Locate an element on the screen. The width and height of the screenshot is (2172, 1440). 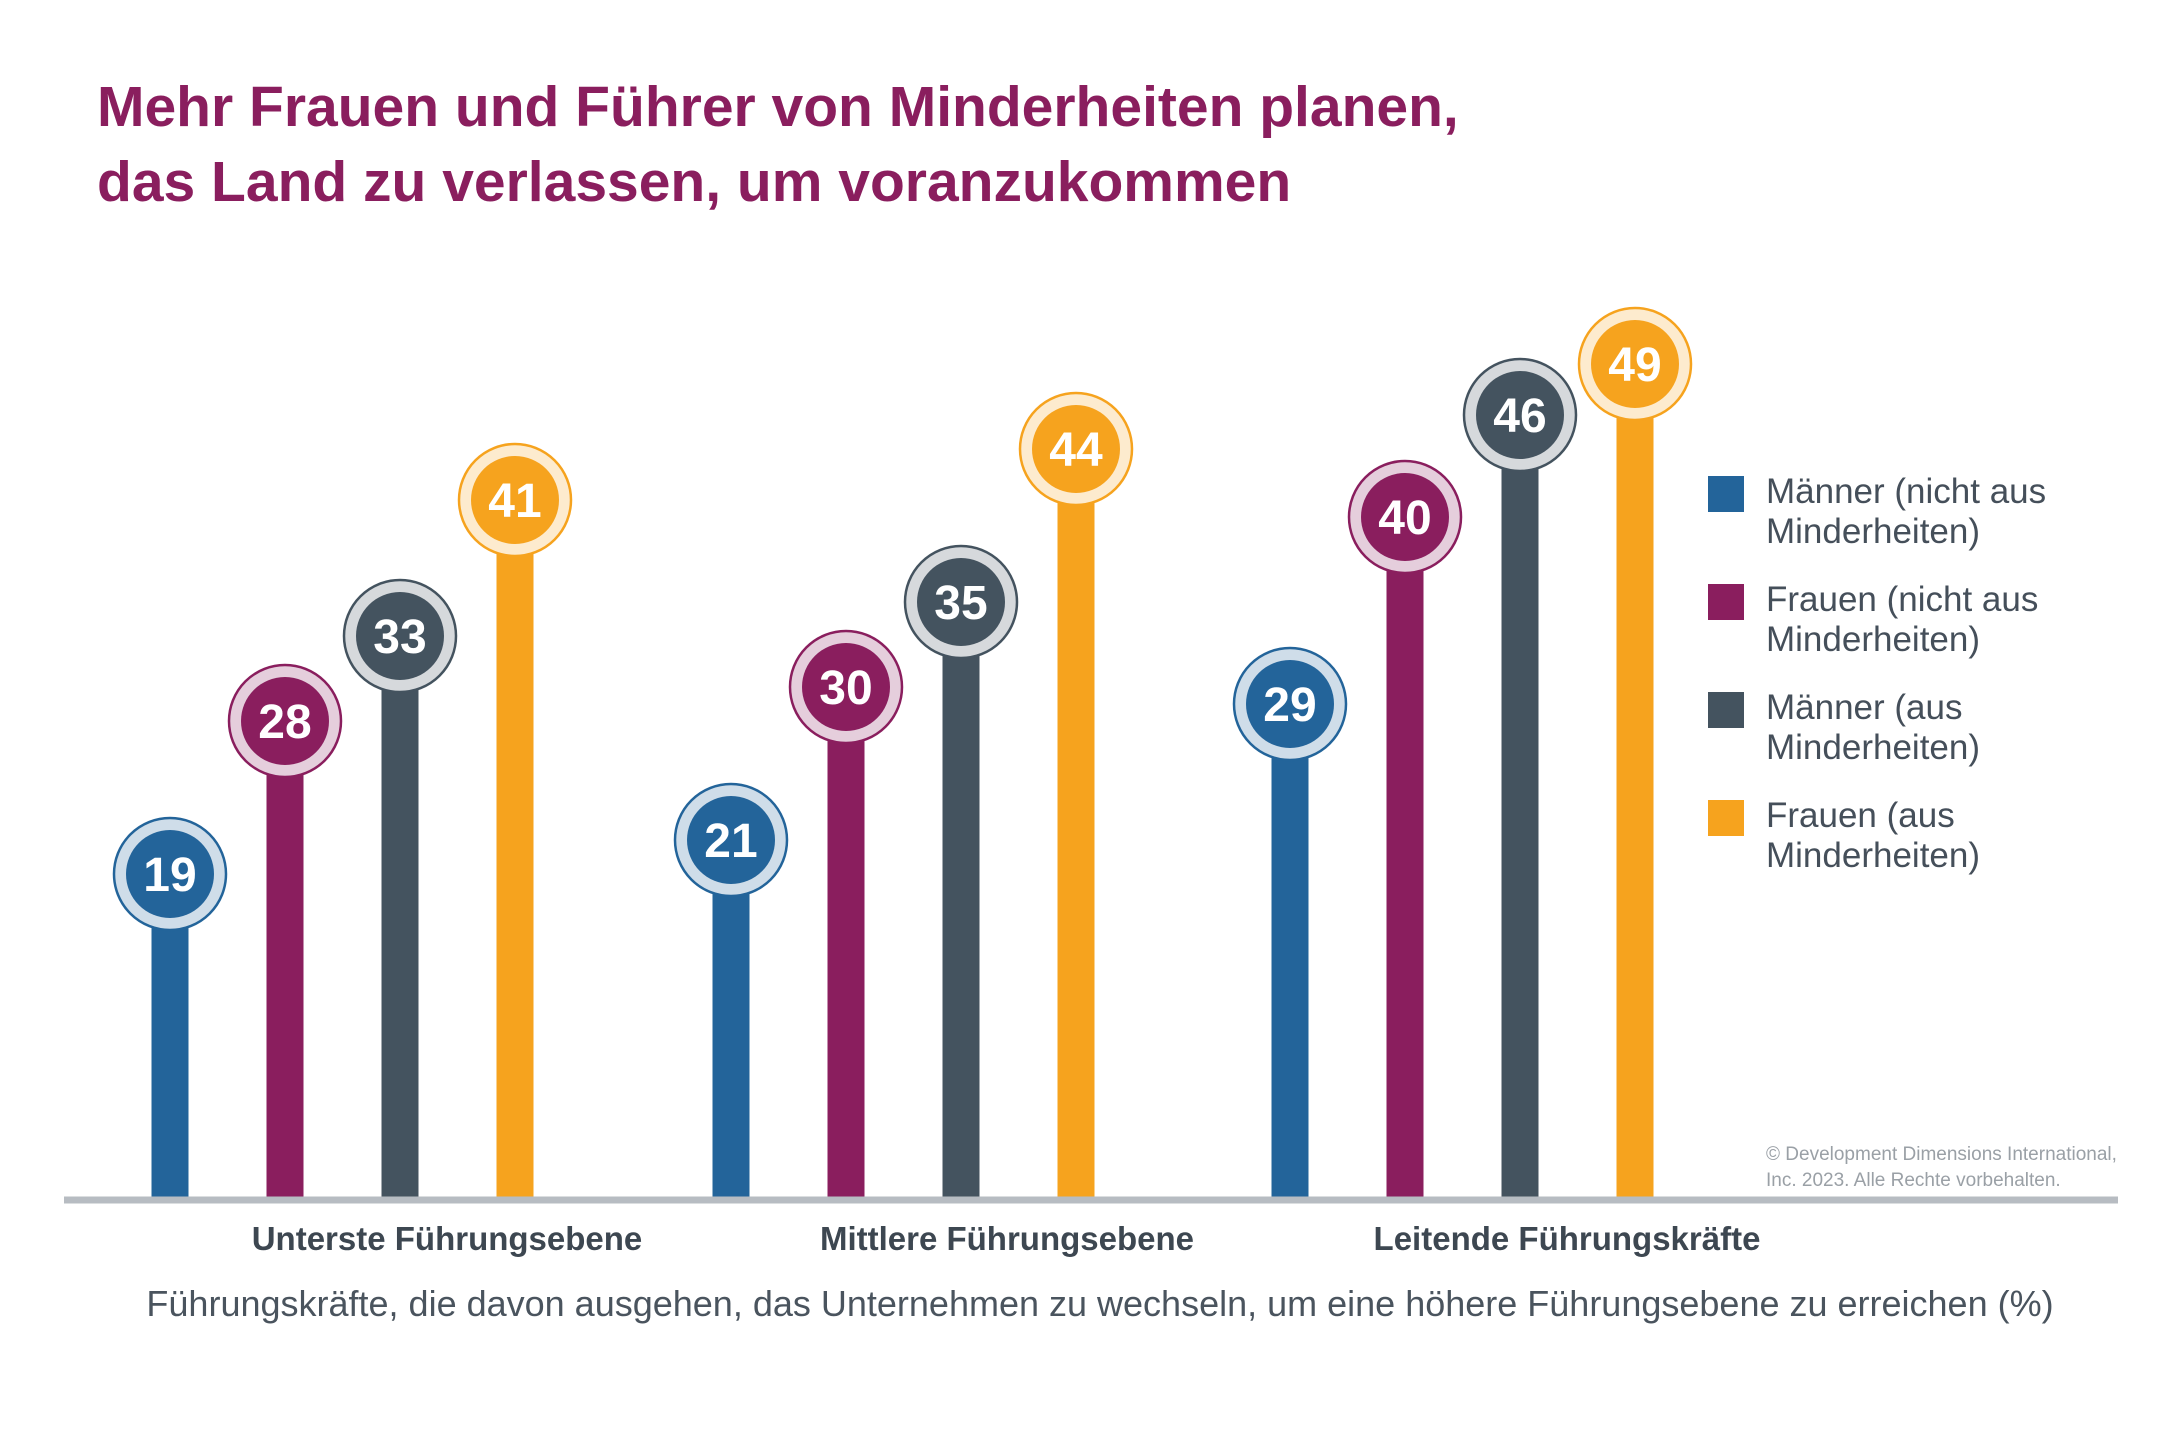
data-label: 41 is located at coordinates (514, 501).